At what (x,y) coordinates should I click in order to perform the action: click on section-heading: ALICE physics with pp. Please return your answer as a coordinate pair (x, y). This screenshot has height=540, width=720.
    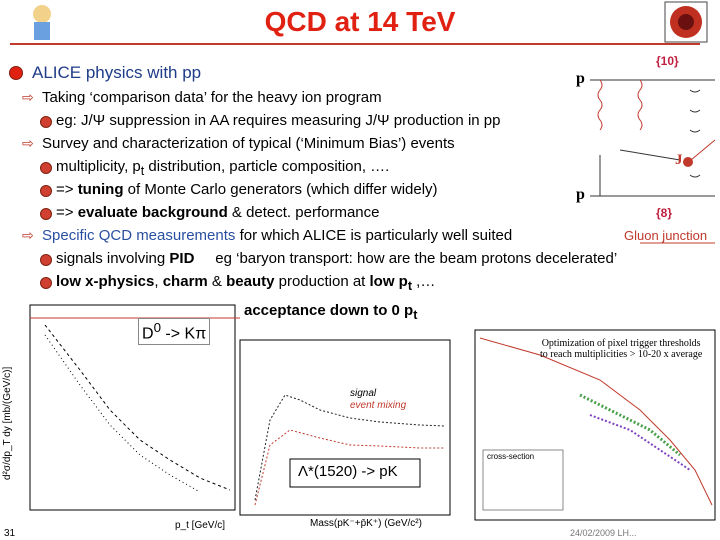
    Looking at the image, I should click on (117, 72).